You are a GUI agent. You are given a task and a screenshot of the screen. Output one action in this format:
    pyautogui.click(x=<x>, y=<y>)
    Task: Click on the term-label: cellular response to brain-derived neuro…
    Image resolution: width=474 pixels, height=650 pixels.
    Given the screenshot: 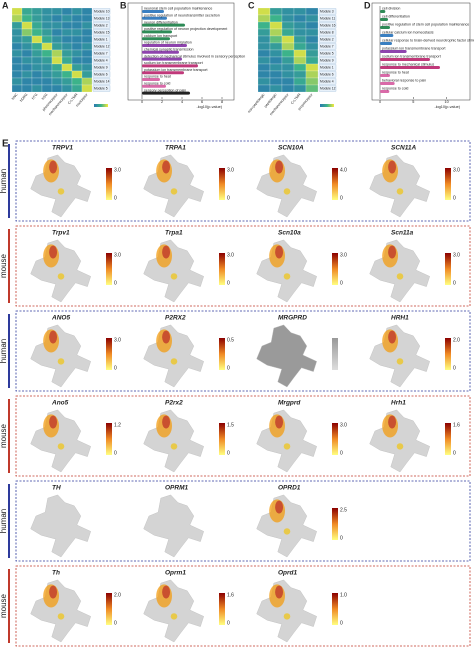 What is the action you would take?
    pyautogui.click(x=428, y=41)
    